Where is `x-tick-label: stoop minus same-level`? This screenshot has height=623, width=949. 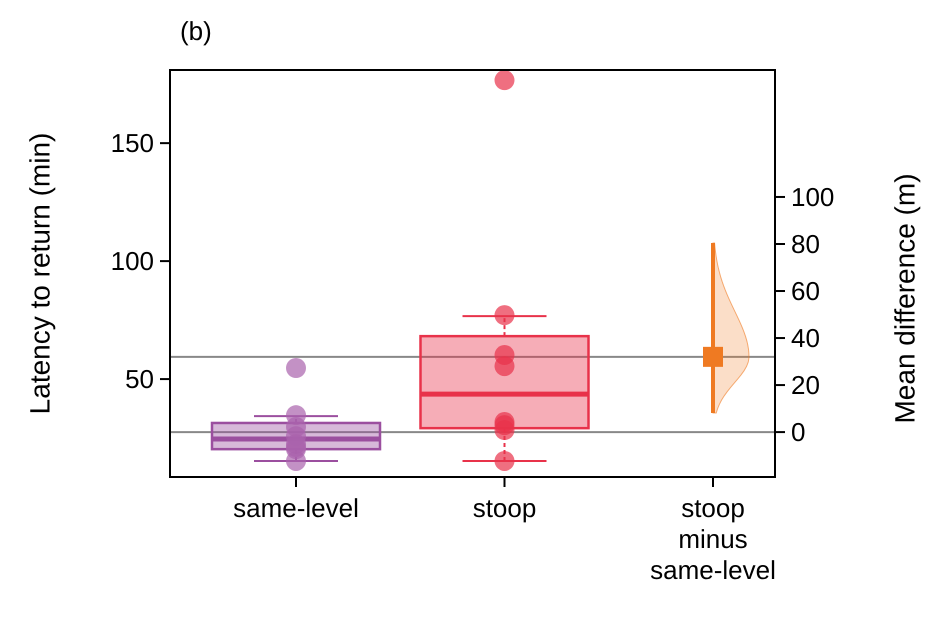 x-tick-label: stoop minus same-level is located at coordinates (713, 539).